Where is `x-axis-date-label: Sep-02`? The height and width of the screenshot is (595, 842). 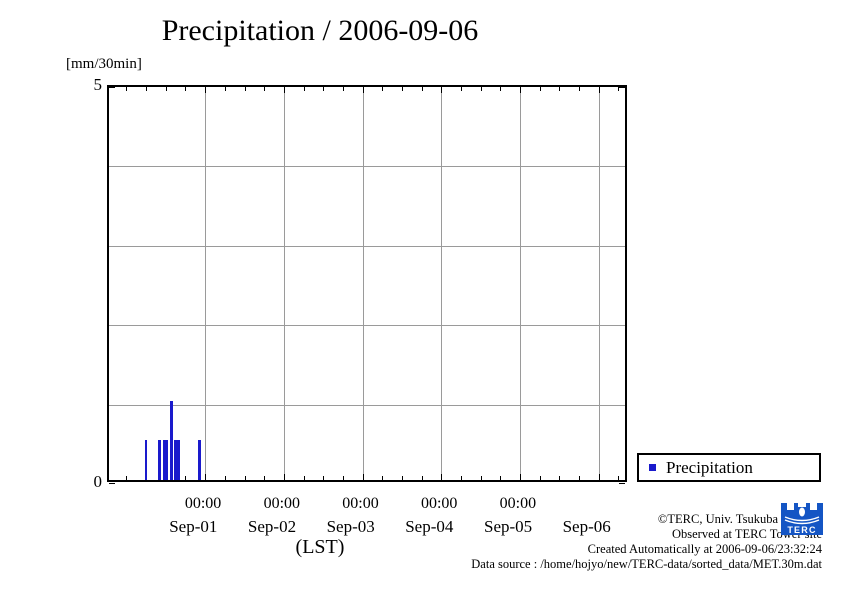
x-axis-date-label: Sep-02 is located at coordinates (272, 526).